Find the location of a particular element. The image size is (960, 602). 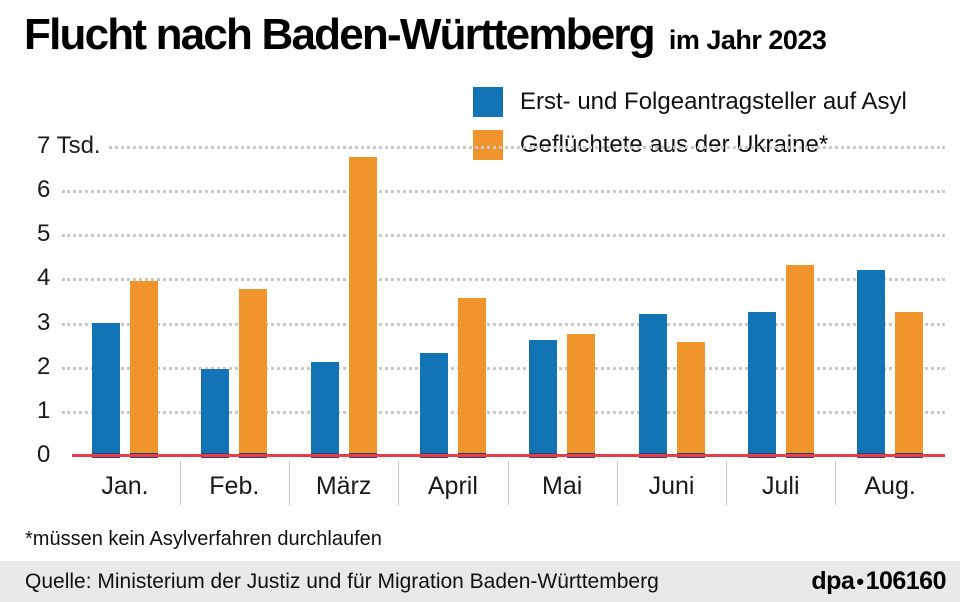

legend-label: Geflüchtete aus der Ukraine* is located at coordinates (674, 144).